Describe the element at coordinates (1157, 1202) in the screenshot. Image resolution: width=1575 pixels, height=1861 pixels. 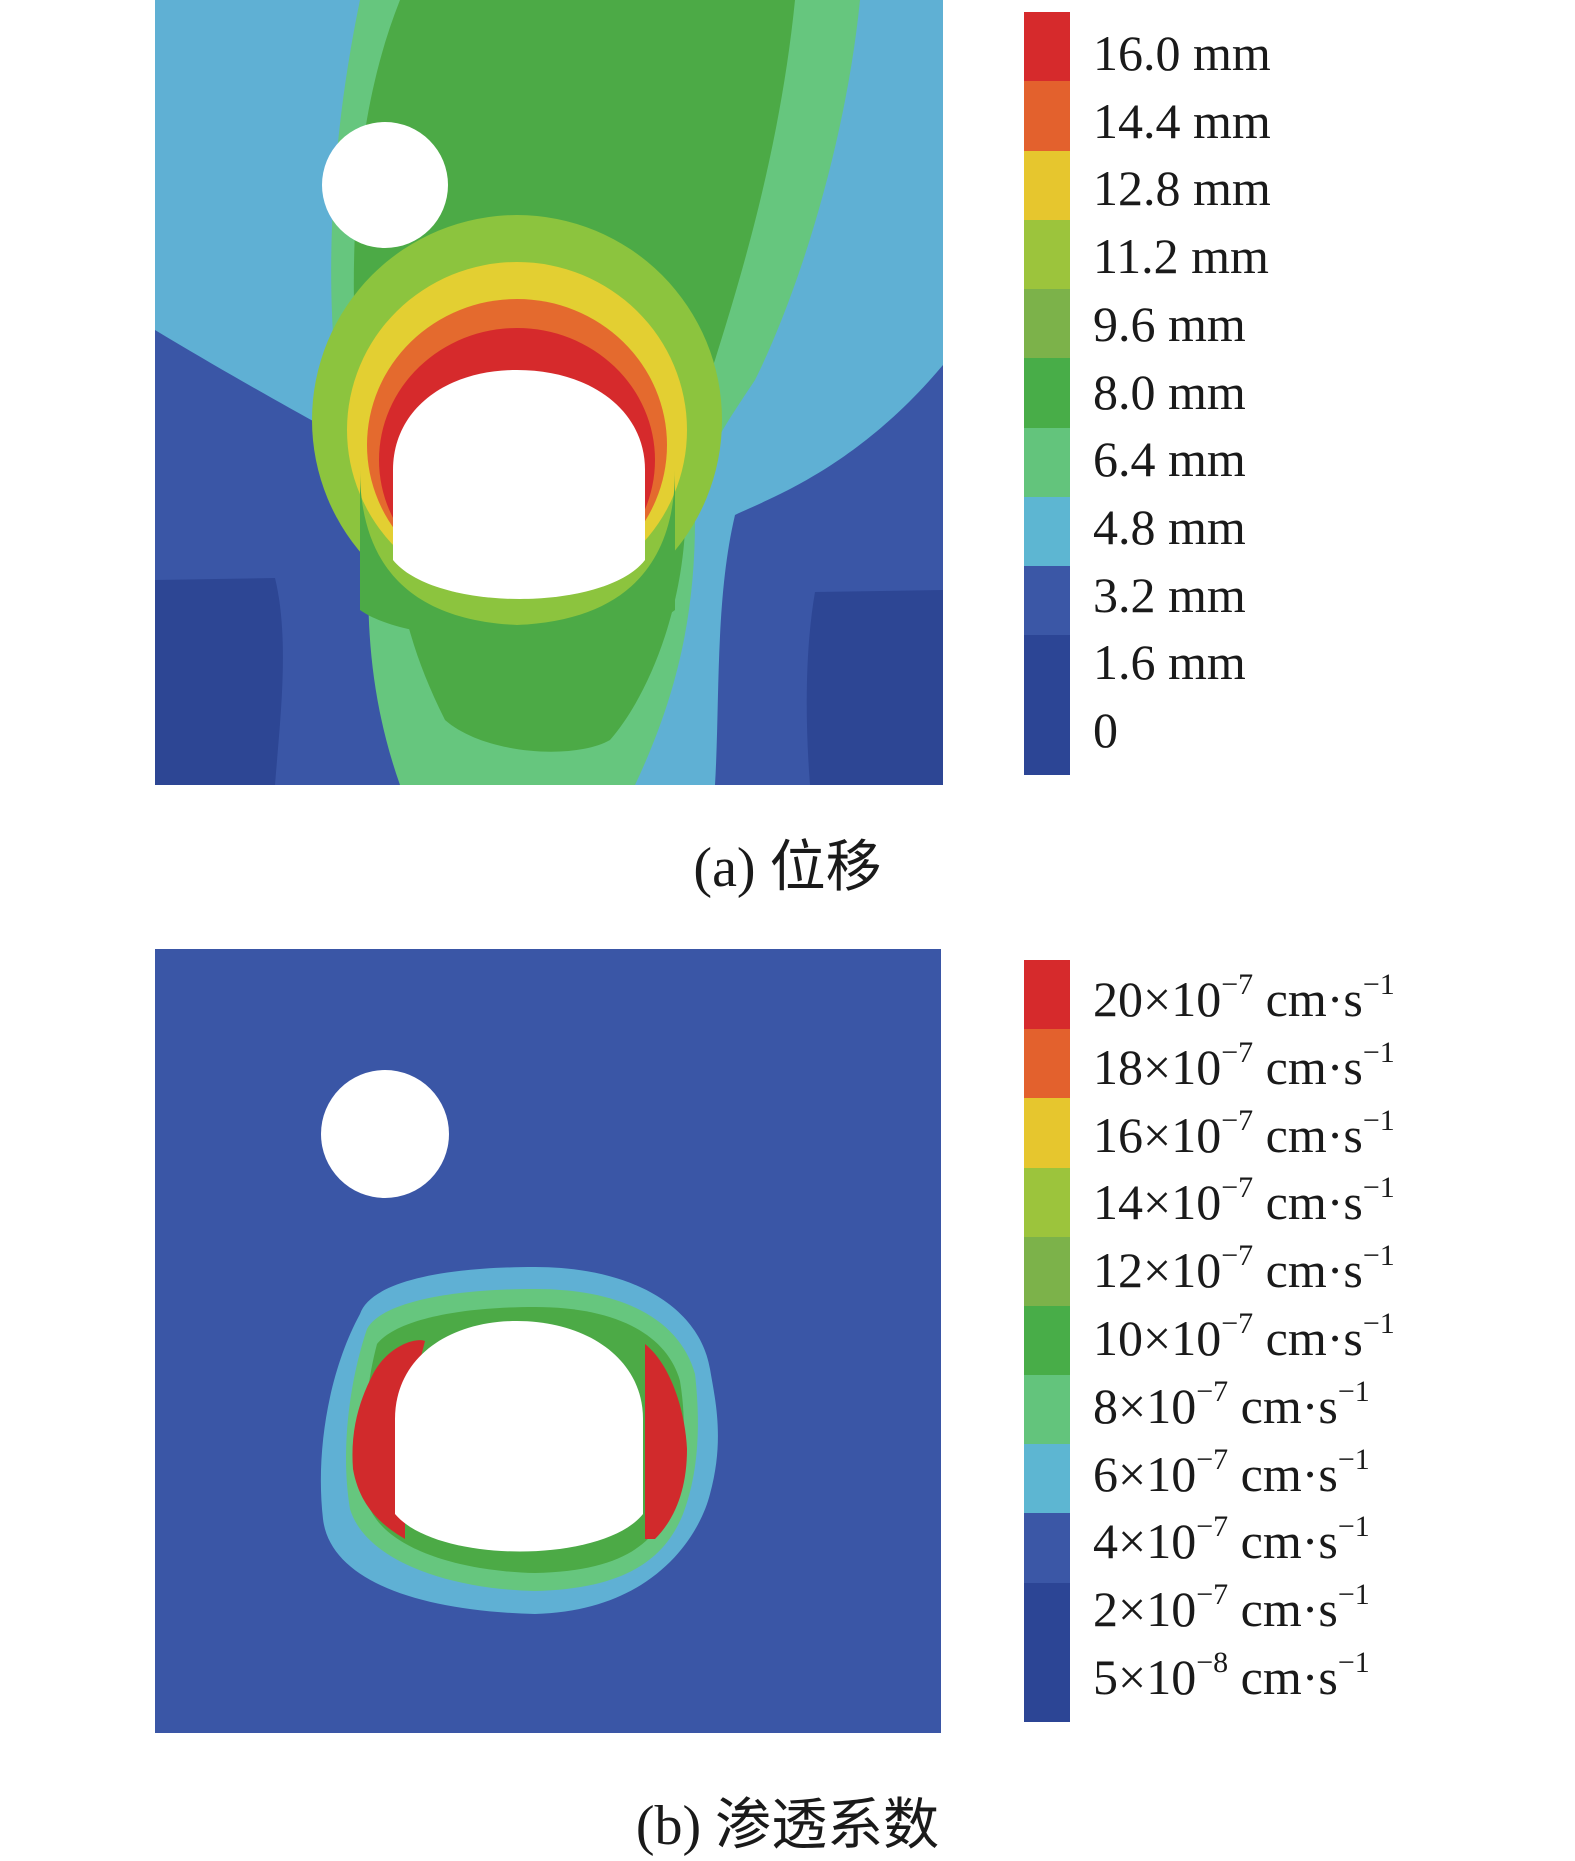
I see `legend-mantissa: 14×10` at that location.